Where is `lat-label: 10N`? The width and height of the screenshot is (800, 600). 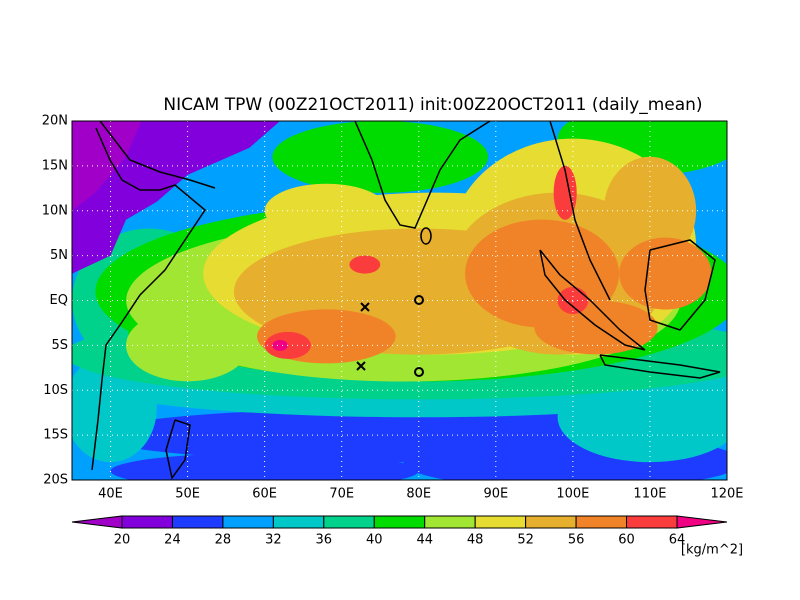
lat-label: 10N is located at coordinates (55, 210).